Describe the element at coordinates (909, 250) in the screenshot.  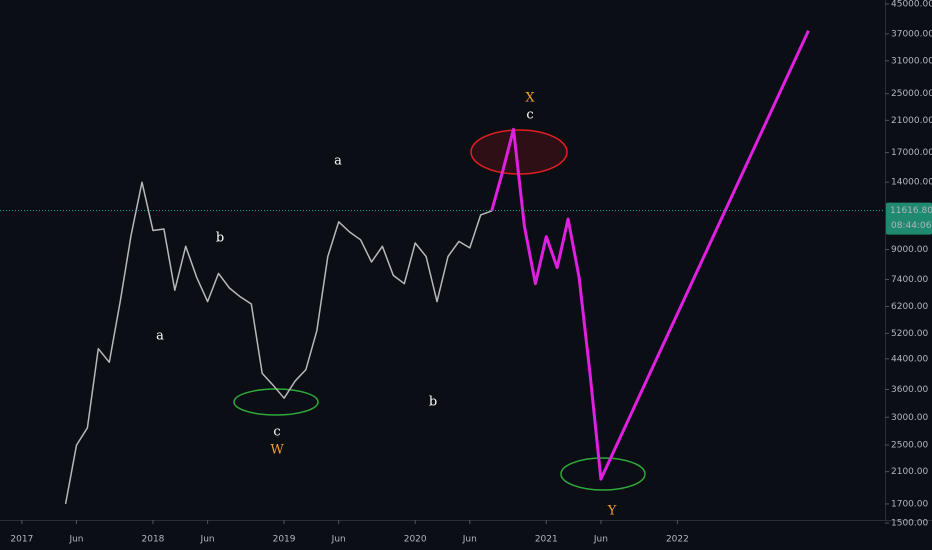
I see `y-tick-label: 9000.00` at that location.